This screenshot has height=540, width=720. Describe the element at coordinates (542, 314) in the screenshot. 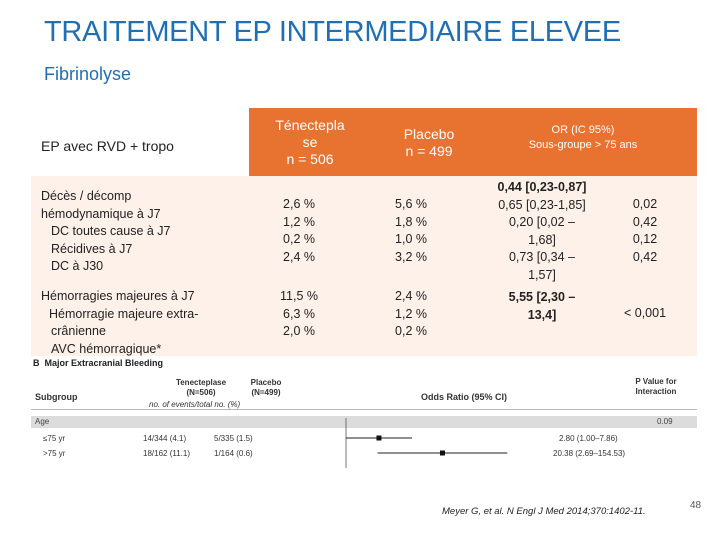

I see `value-cell: 13,4]` at that location.